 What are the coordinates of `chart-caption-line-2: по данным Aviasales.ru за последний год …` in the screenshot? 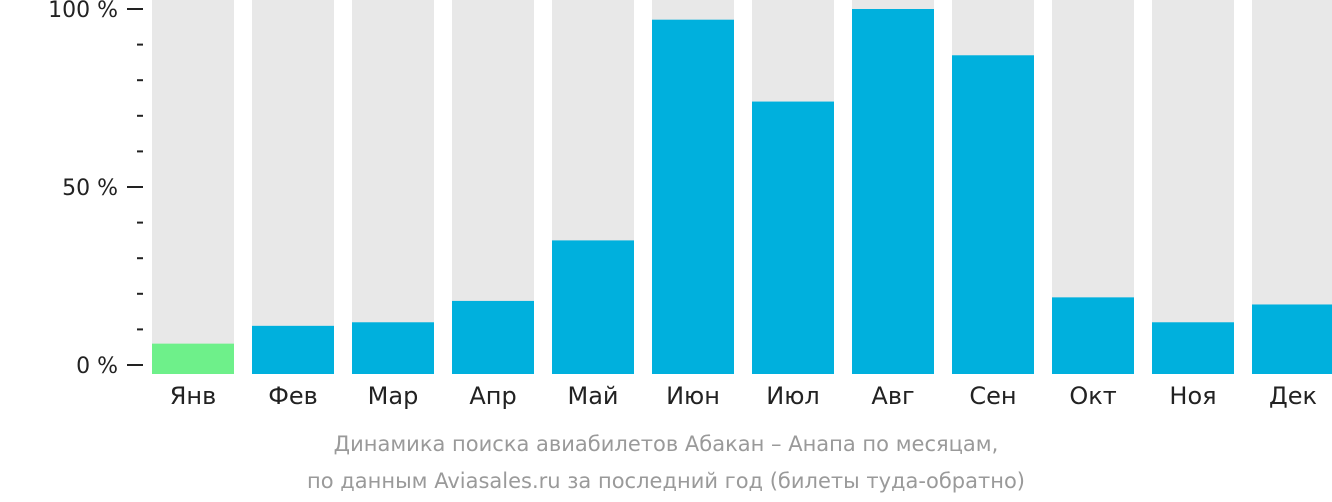 It's located at (666, 481).